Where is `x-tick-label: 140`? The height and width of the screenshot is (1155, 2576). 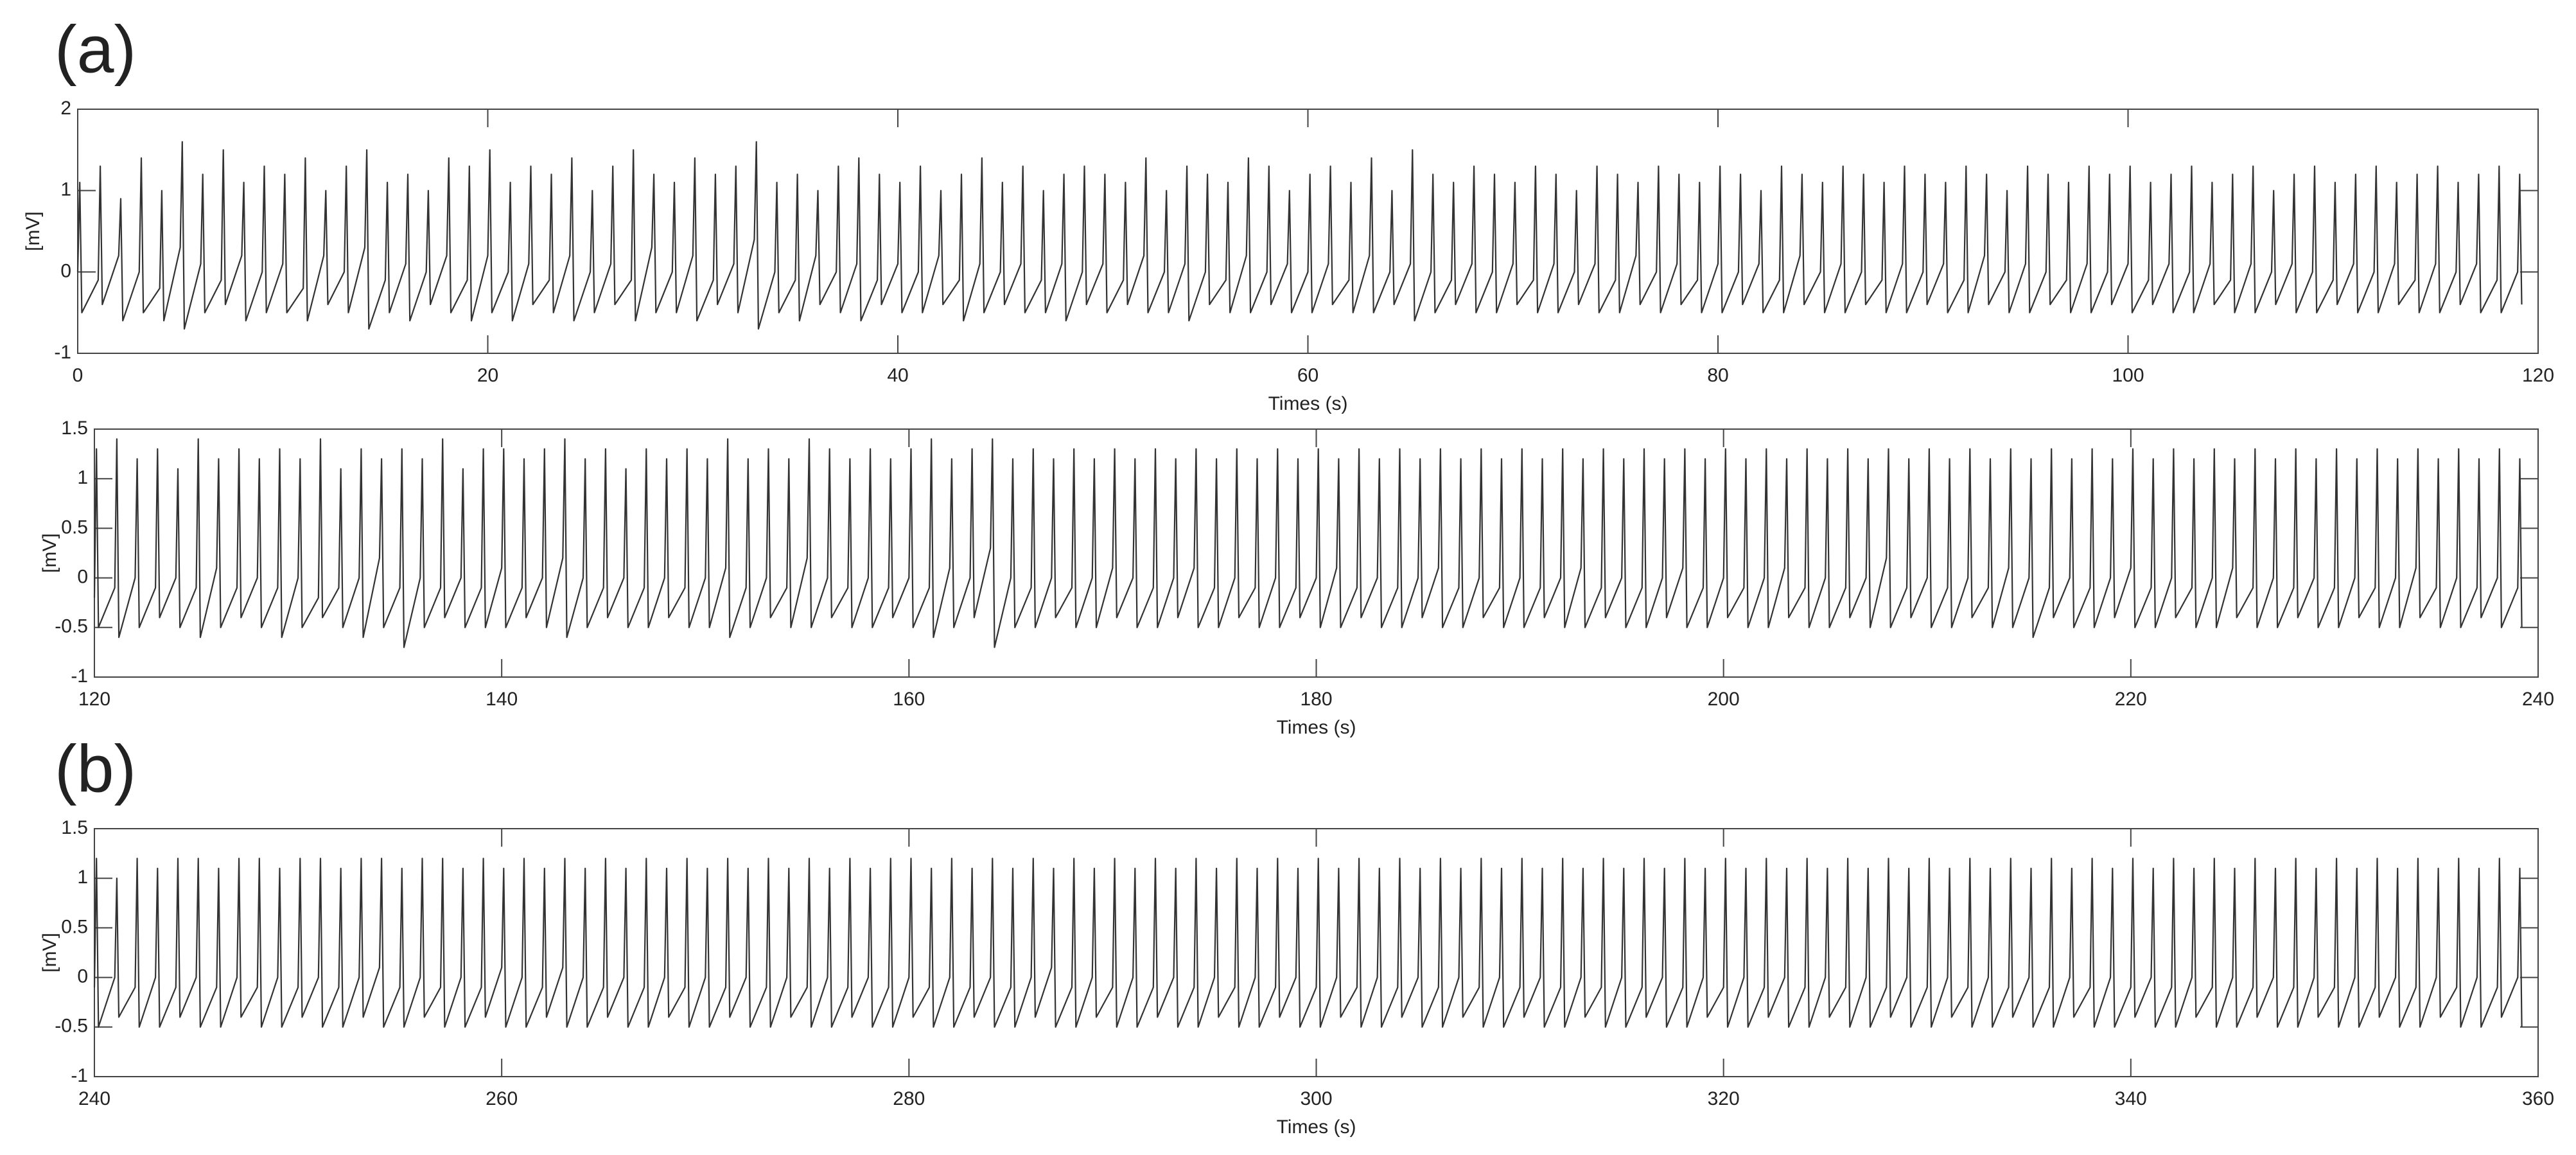 x-tick-label: 140 is located at coordinates (502, 699).